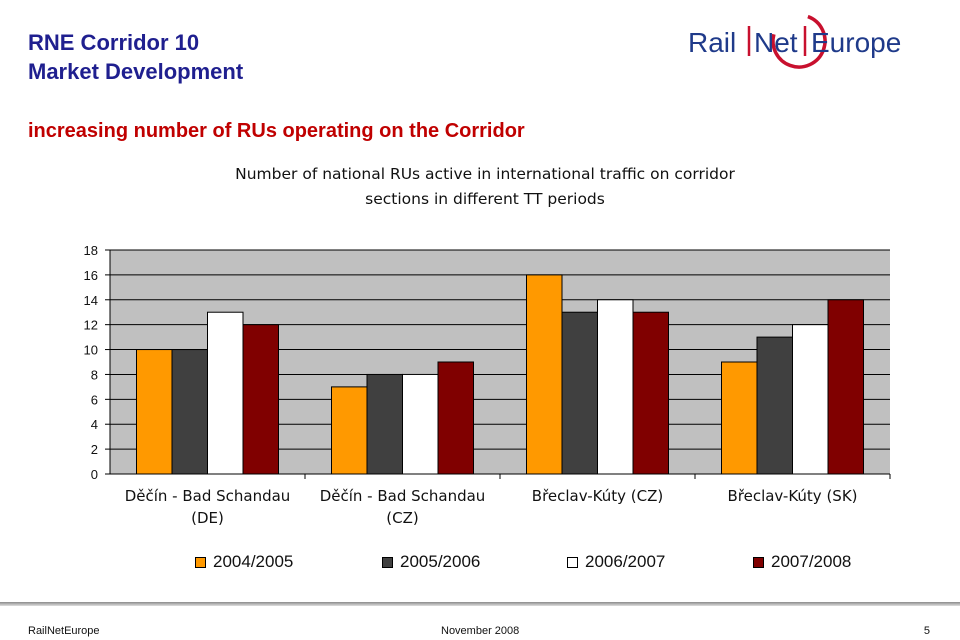  Describe the element at coordinates (776, 42) in the screenshot. I see `logo-text-net: Net` at that location.